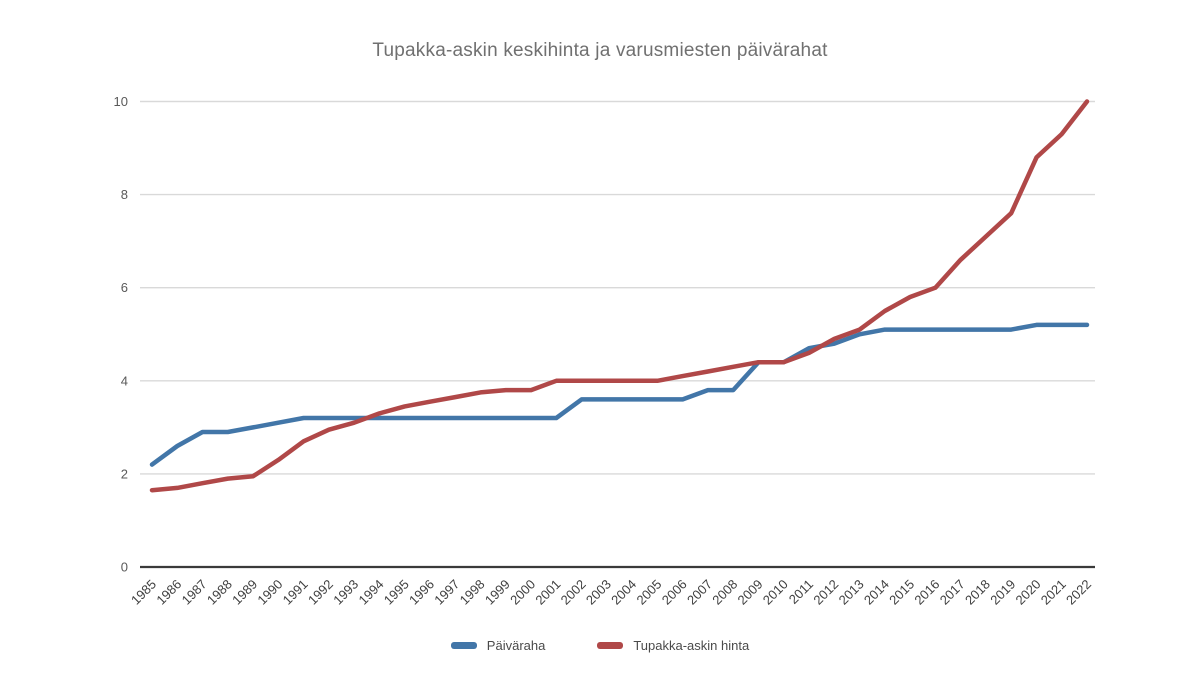 Image resolution: width=1200 pixels, height=675 pixels. I want to click on y-tick-label: 6, so click(124, 287).